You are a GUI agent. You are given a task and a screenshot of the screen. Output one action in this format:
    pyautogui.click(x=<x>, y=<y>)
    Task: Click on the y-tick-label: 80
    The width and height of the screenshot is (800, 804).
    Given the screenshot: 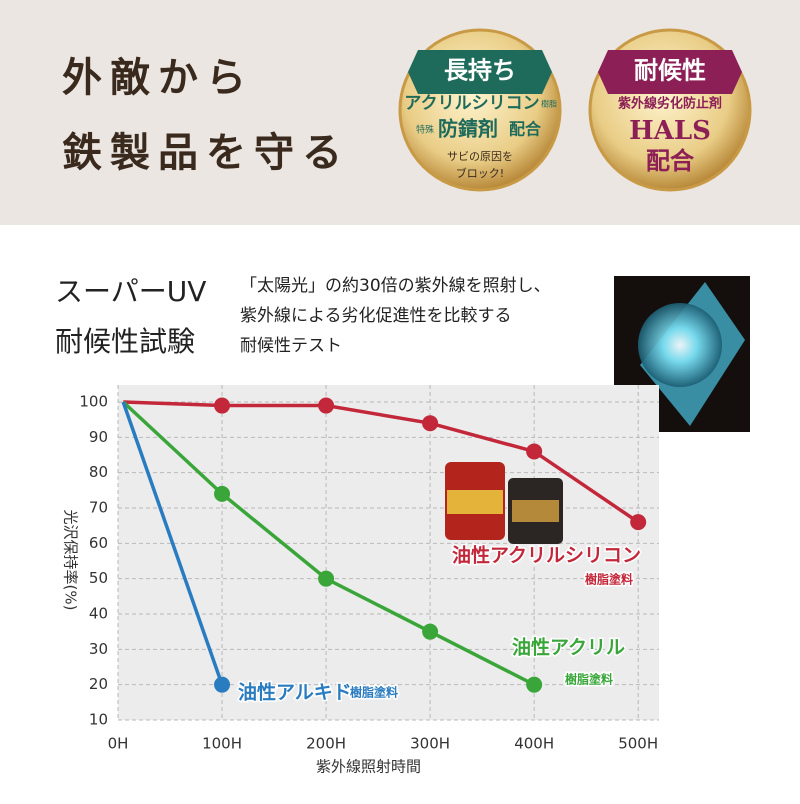 What is the action you would take?
    pyautogui.click(x=98, y=472)
    